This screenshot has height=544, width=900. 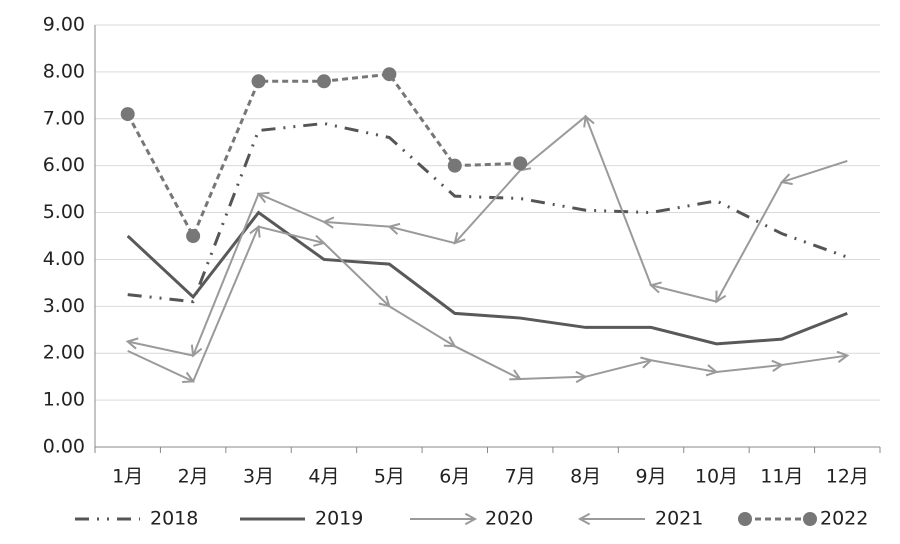 What do you see at coordinates (716, 477) in the screenshot?
I see `x-tick-label: 10月` at bounding box center [716, 477].